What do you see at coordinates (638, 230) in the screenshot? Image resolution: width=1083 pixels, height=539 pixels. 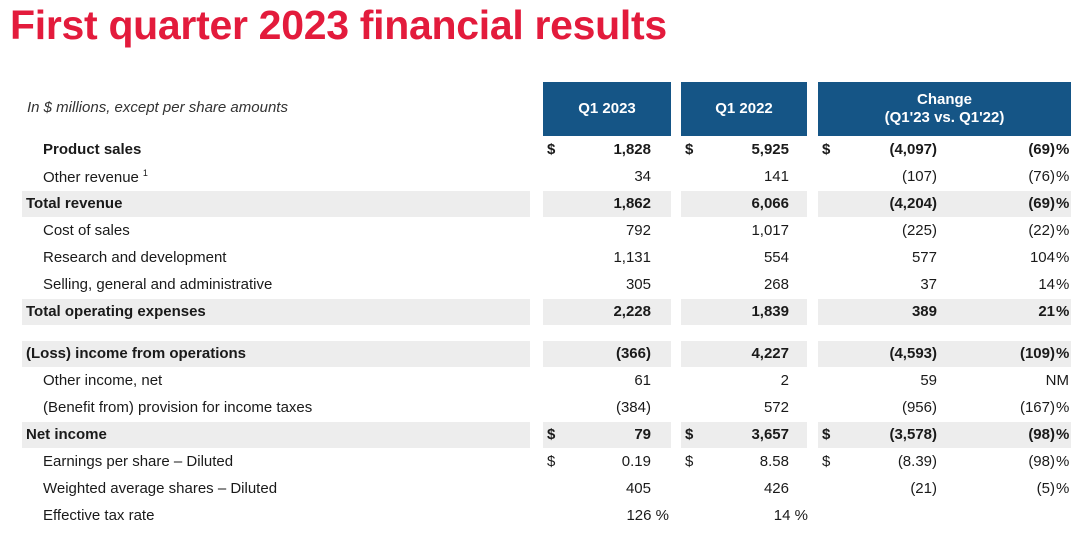 I see `value-q1-2023: 792` at bounding box center [638, 230].